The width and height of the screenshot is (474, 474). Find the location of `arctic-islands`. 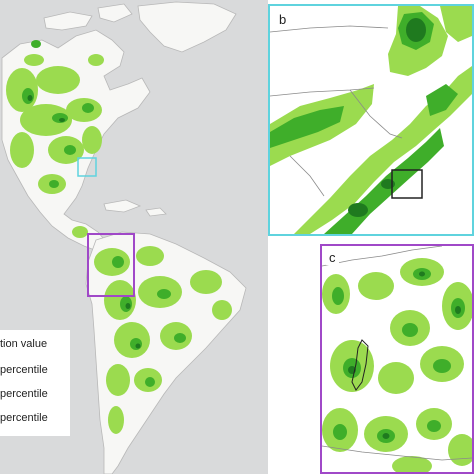

arctic-islands is located at coordinates (88, 17).